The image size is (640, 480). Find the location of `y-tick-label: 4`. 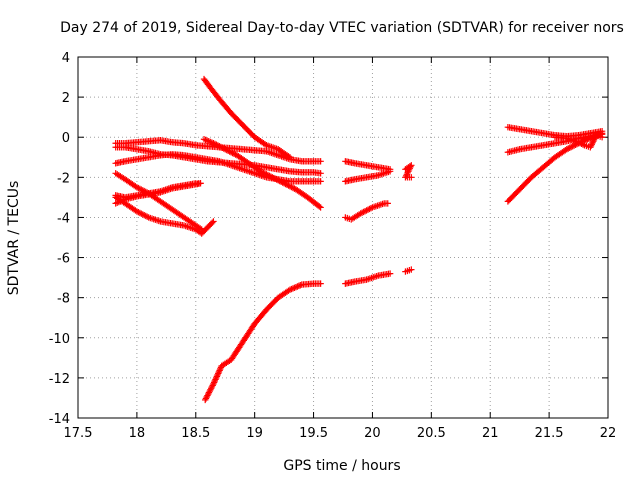

y-tick-label: 4 is located at coordinates (66, 58).